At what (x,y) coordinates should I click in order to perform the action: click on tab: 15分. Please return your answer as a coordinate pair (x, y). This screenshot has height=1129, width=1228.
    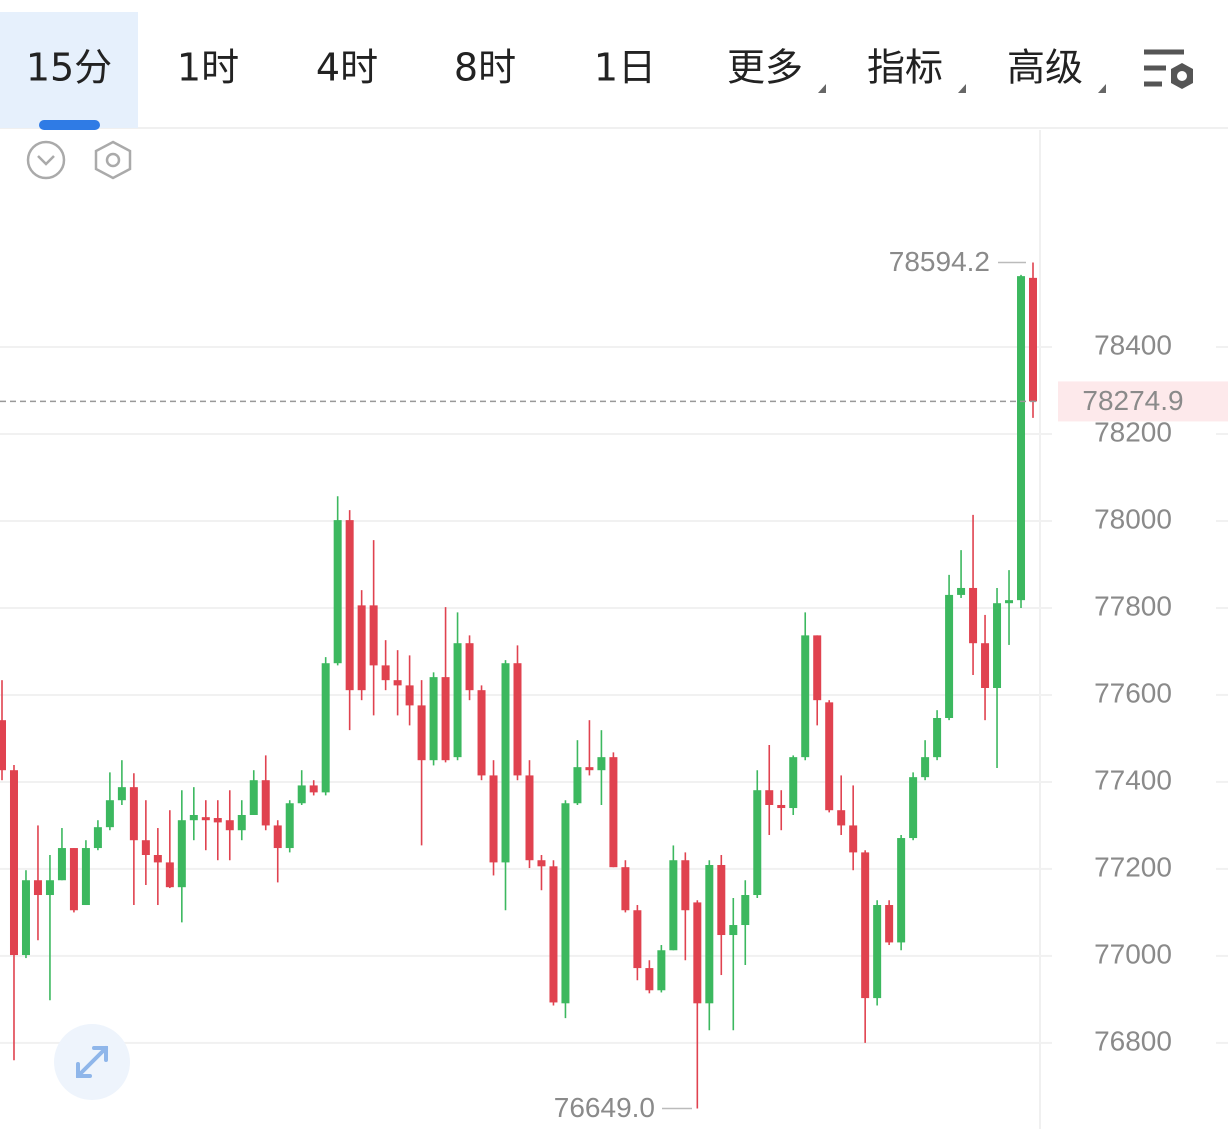
    Looking at the image, I should click on (69, 68).